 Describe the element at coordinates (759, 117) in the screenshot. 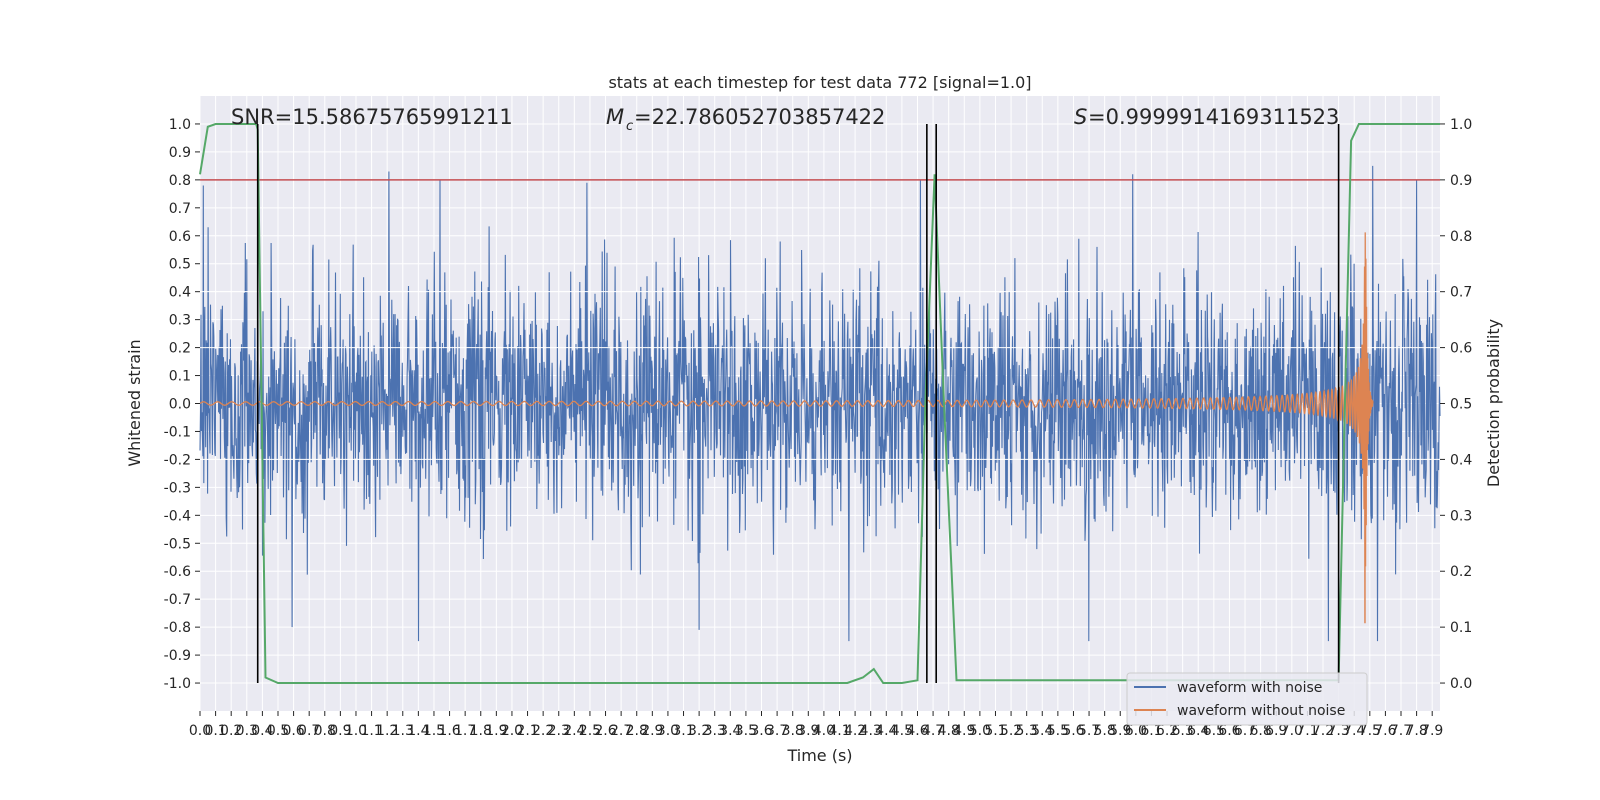

I see `mc-value: =22.786052703857422` at that location.